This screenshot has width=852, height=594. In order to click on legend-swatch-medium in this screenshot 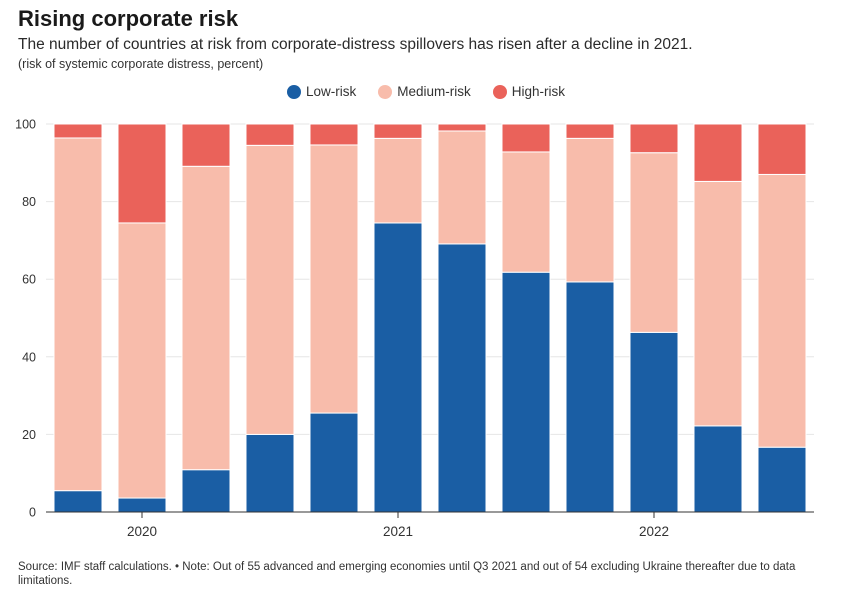, I will do `click(385, 91)`.